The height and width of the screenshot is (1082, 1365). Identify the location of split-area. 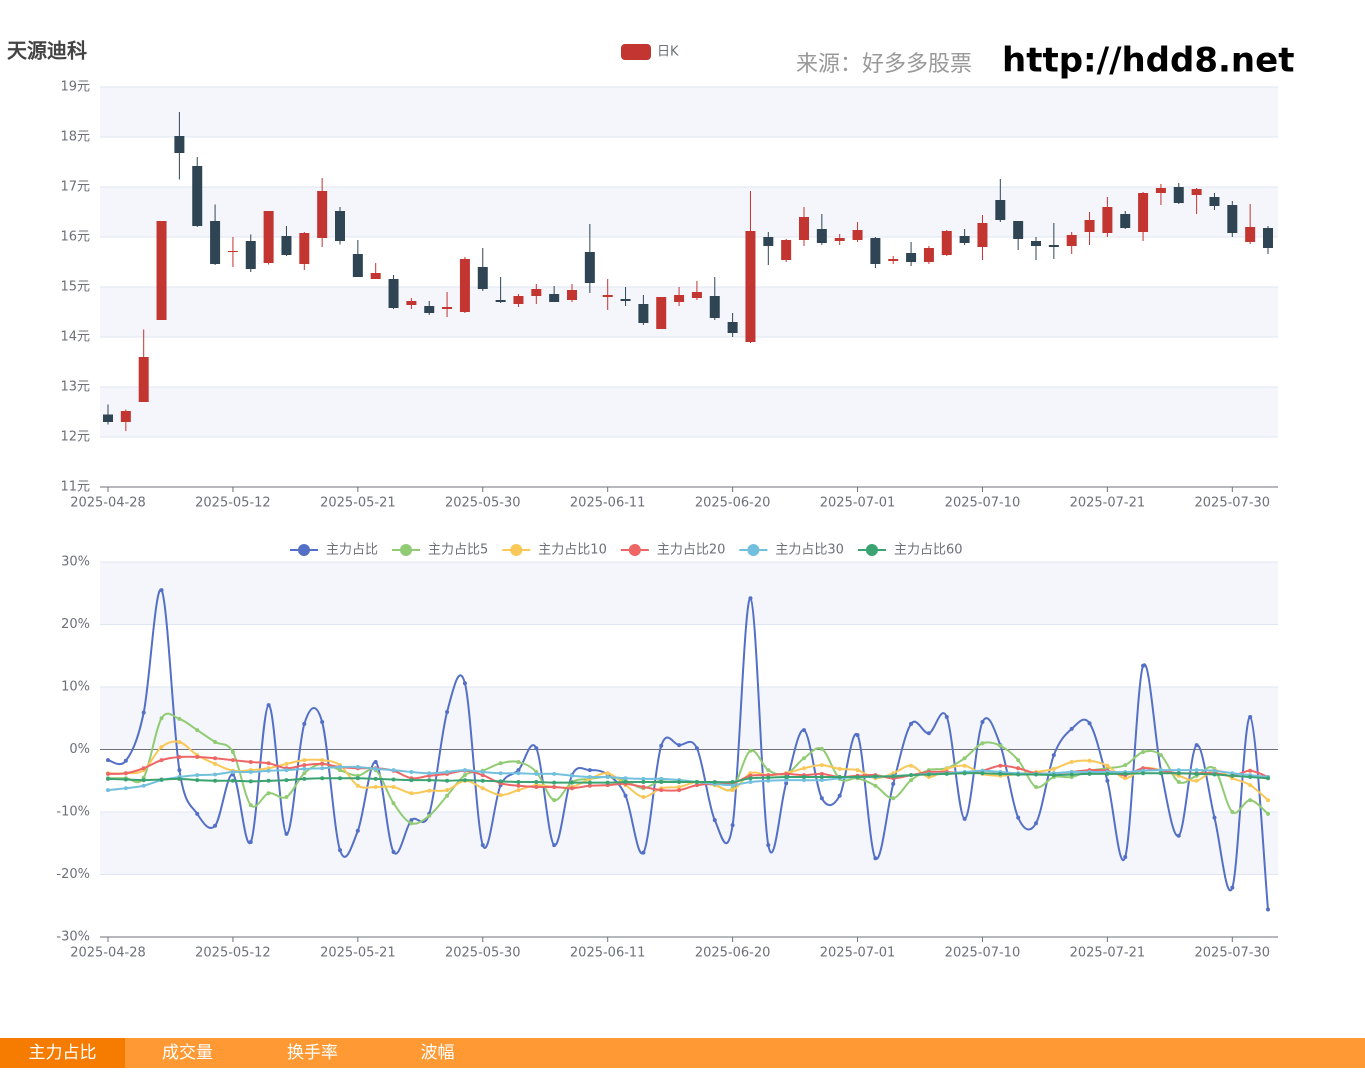
(689, 718).